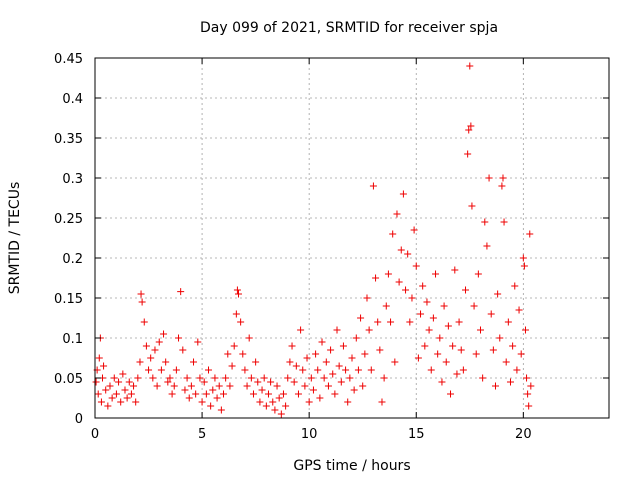  What do you see at coordinates (68, 379) in the screenshot?
I see `y-tick-label: 0.05` at bounding box center [68, 379].